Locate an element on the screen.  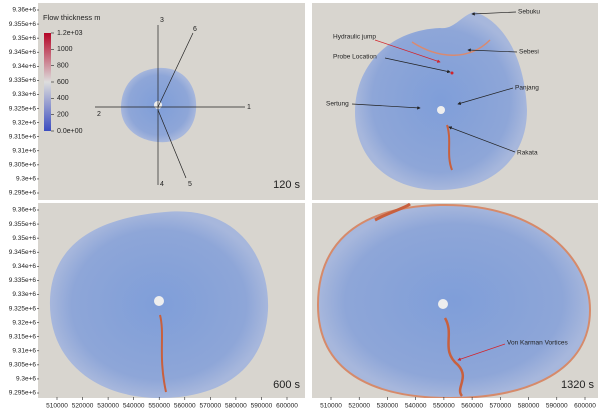
colorbar-tick-label: 200 is located at coordinates (63, 115).